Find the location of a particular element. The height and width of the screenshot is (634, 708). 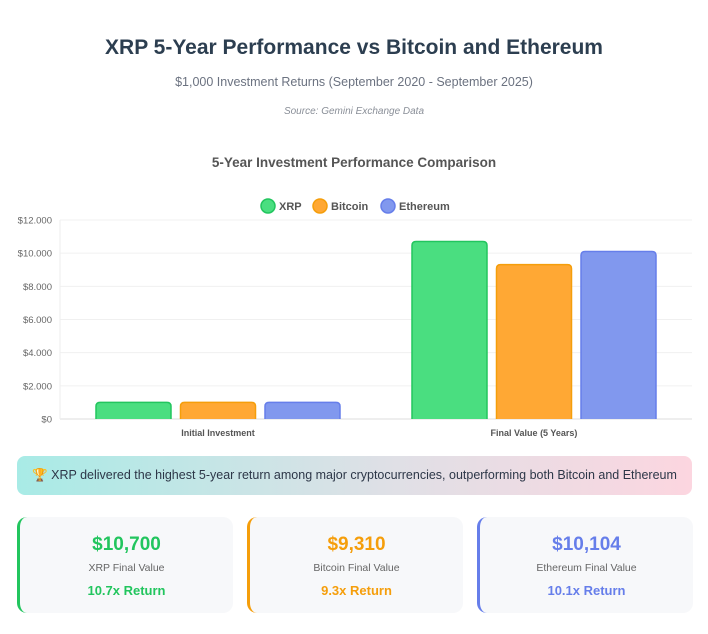

card-value: $10,104 is located at coordinates (586, 544).